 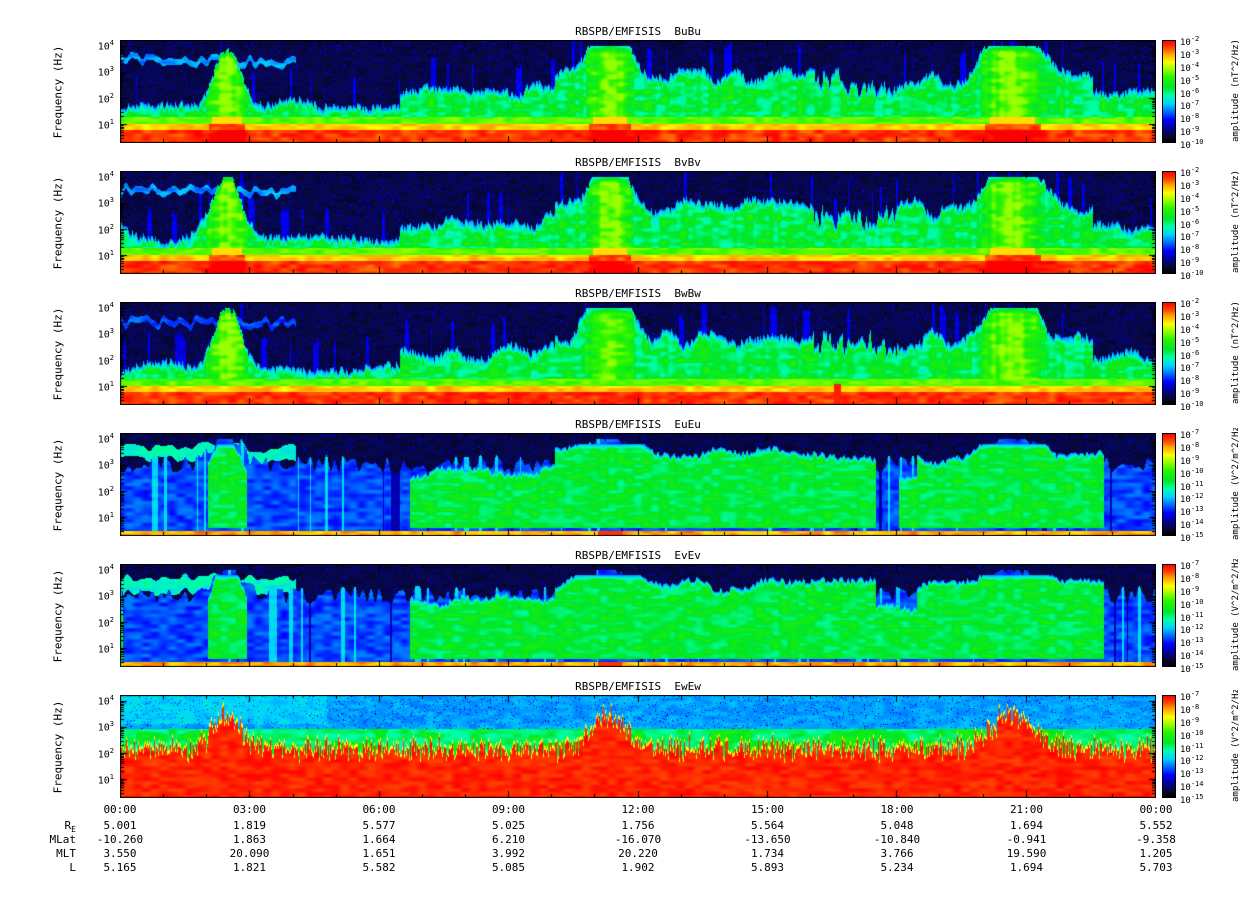 What do you see at coordinates (1190, 303) in the screenshot?
I see `colorbar-tick-label: 10⁻²` at bounding box center [1190, 303].